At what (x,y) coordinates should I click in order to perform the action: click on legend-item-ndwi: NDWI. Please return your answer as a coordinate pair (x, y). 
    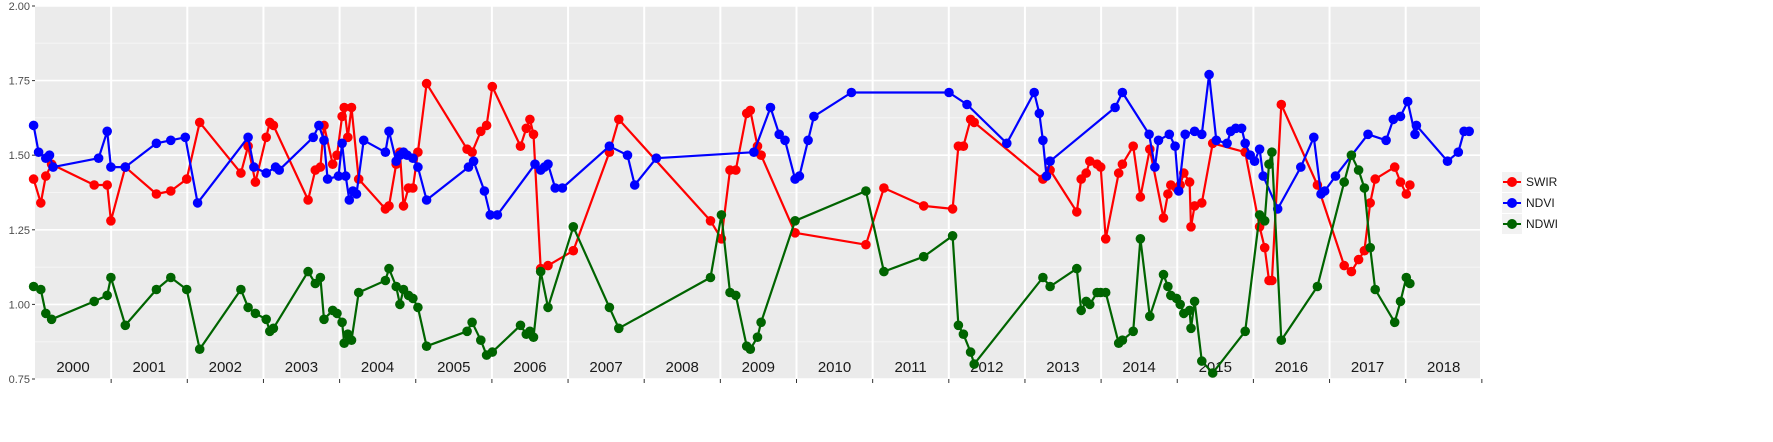
    Looking at the image, I should click on (1530, 224).